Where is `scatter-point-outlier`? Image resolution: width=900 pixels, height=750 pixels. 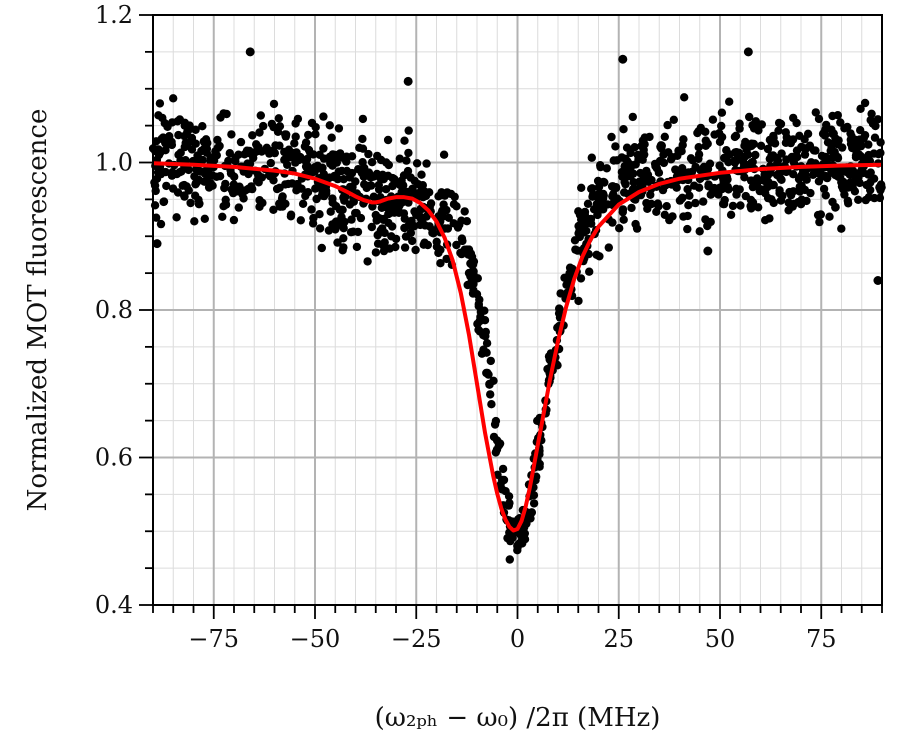 scatter-point-outlier is located at coordinates (878, 280).